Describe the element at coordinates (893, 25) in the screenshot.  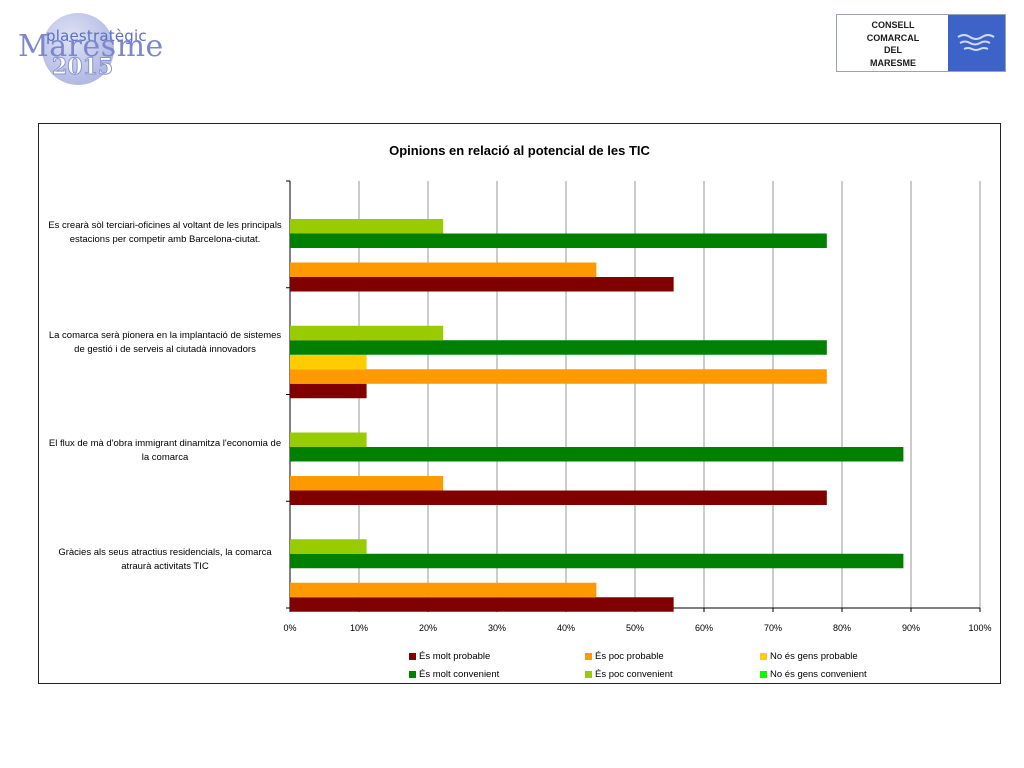
I see `council-line: CONSELL` at that location.